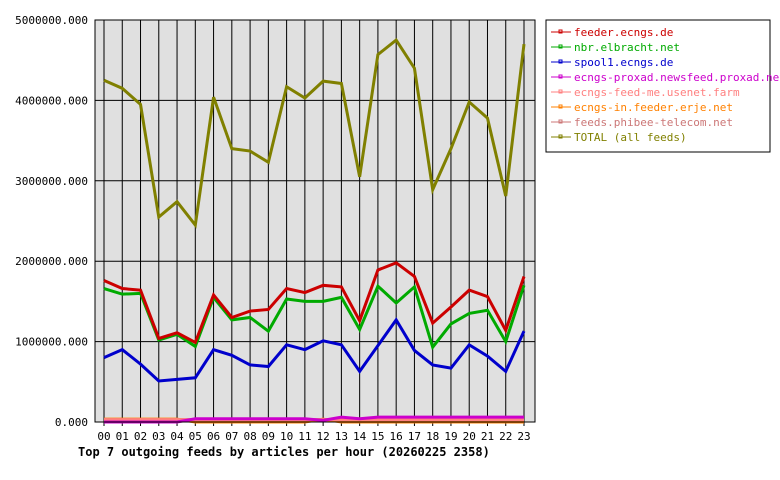  I want to click on y-tick-label: 0.000, so click(71, 422).